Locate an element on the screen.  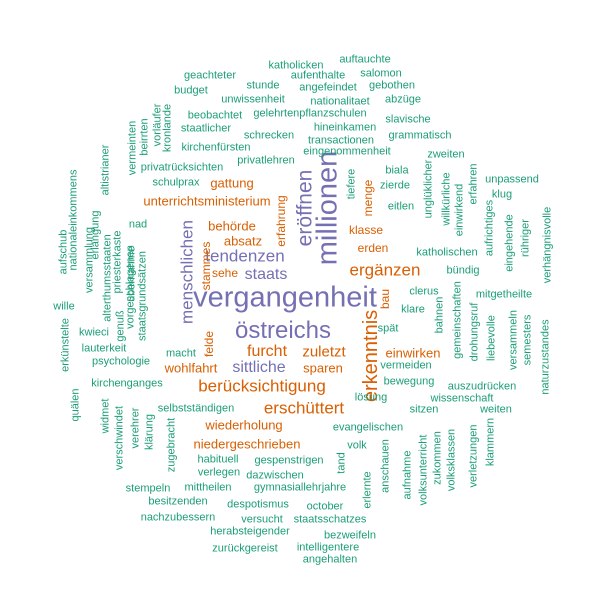
word-zugebracht: zugebracht is located at coordinates (171, 445).